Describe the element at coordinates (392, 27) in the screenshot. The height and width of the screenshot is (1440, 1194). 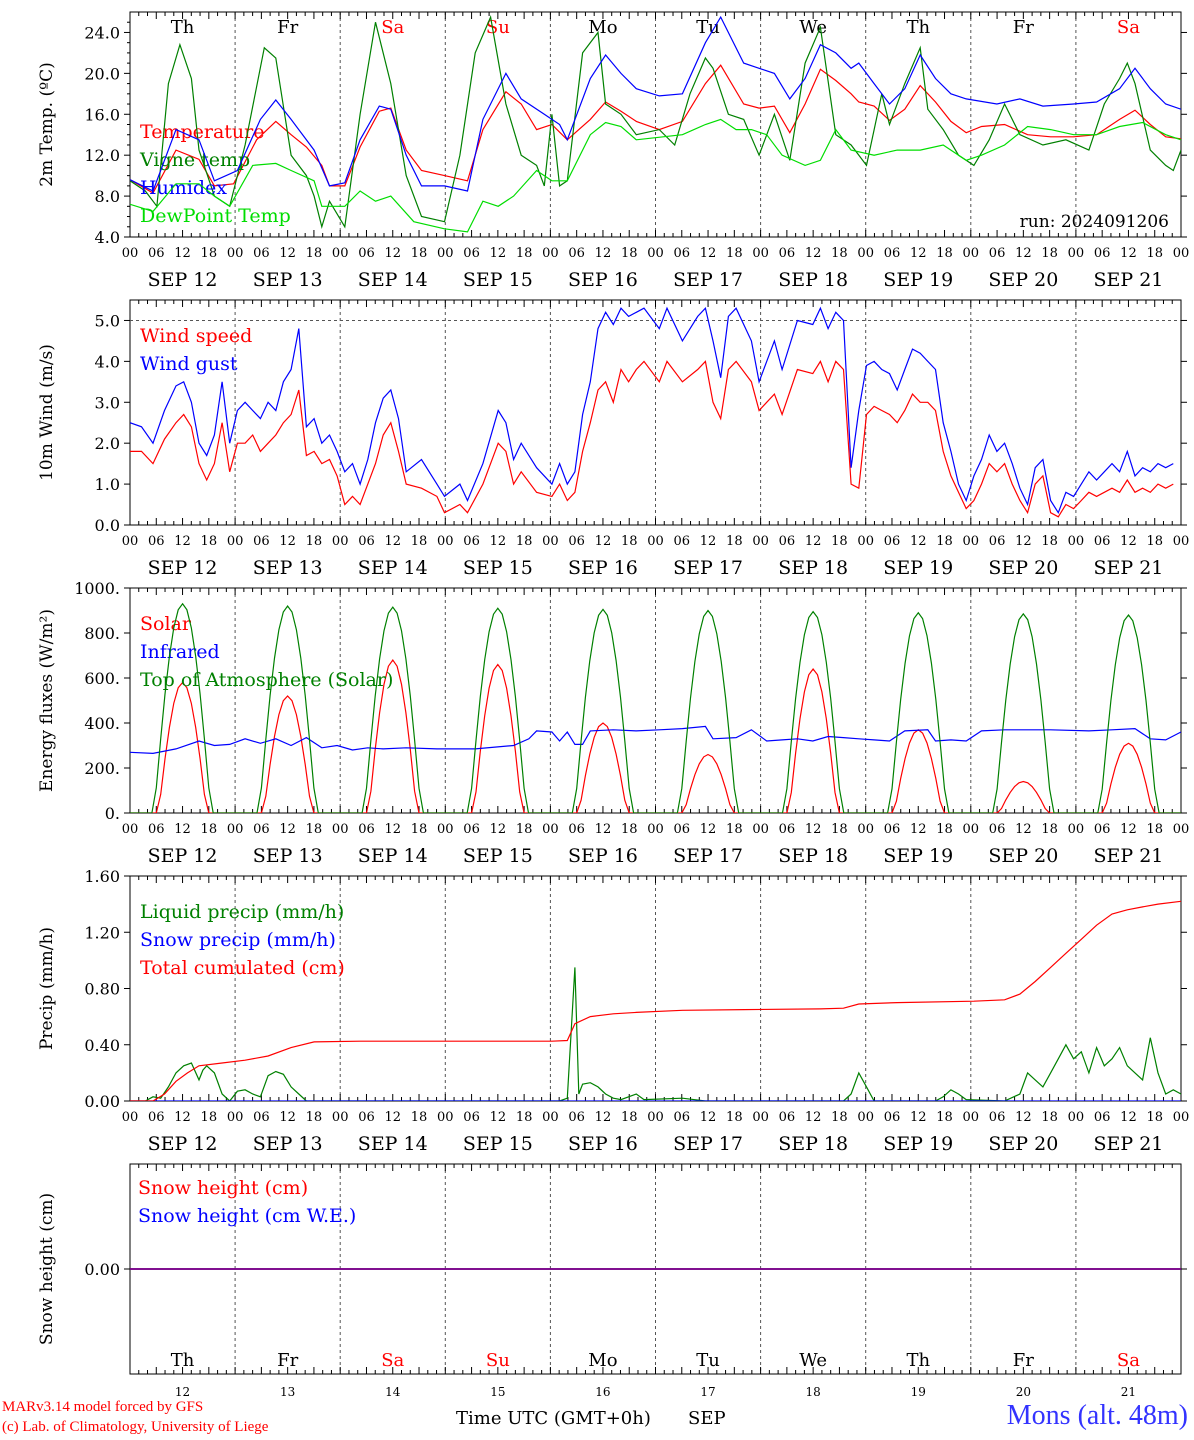
I see `weekday-label: Sa` at that location.